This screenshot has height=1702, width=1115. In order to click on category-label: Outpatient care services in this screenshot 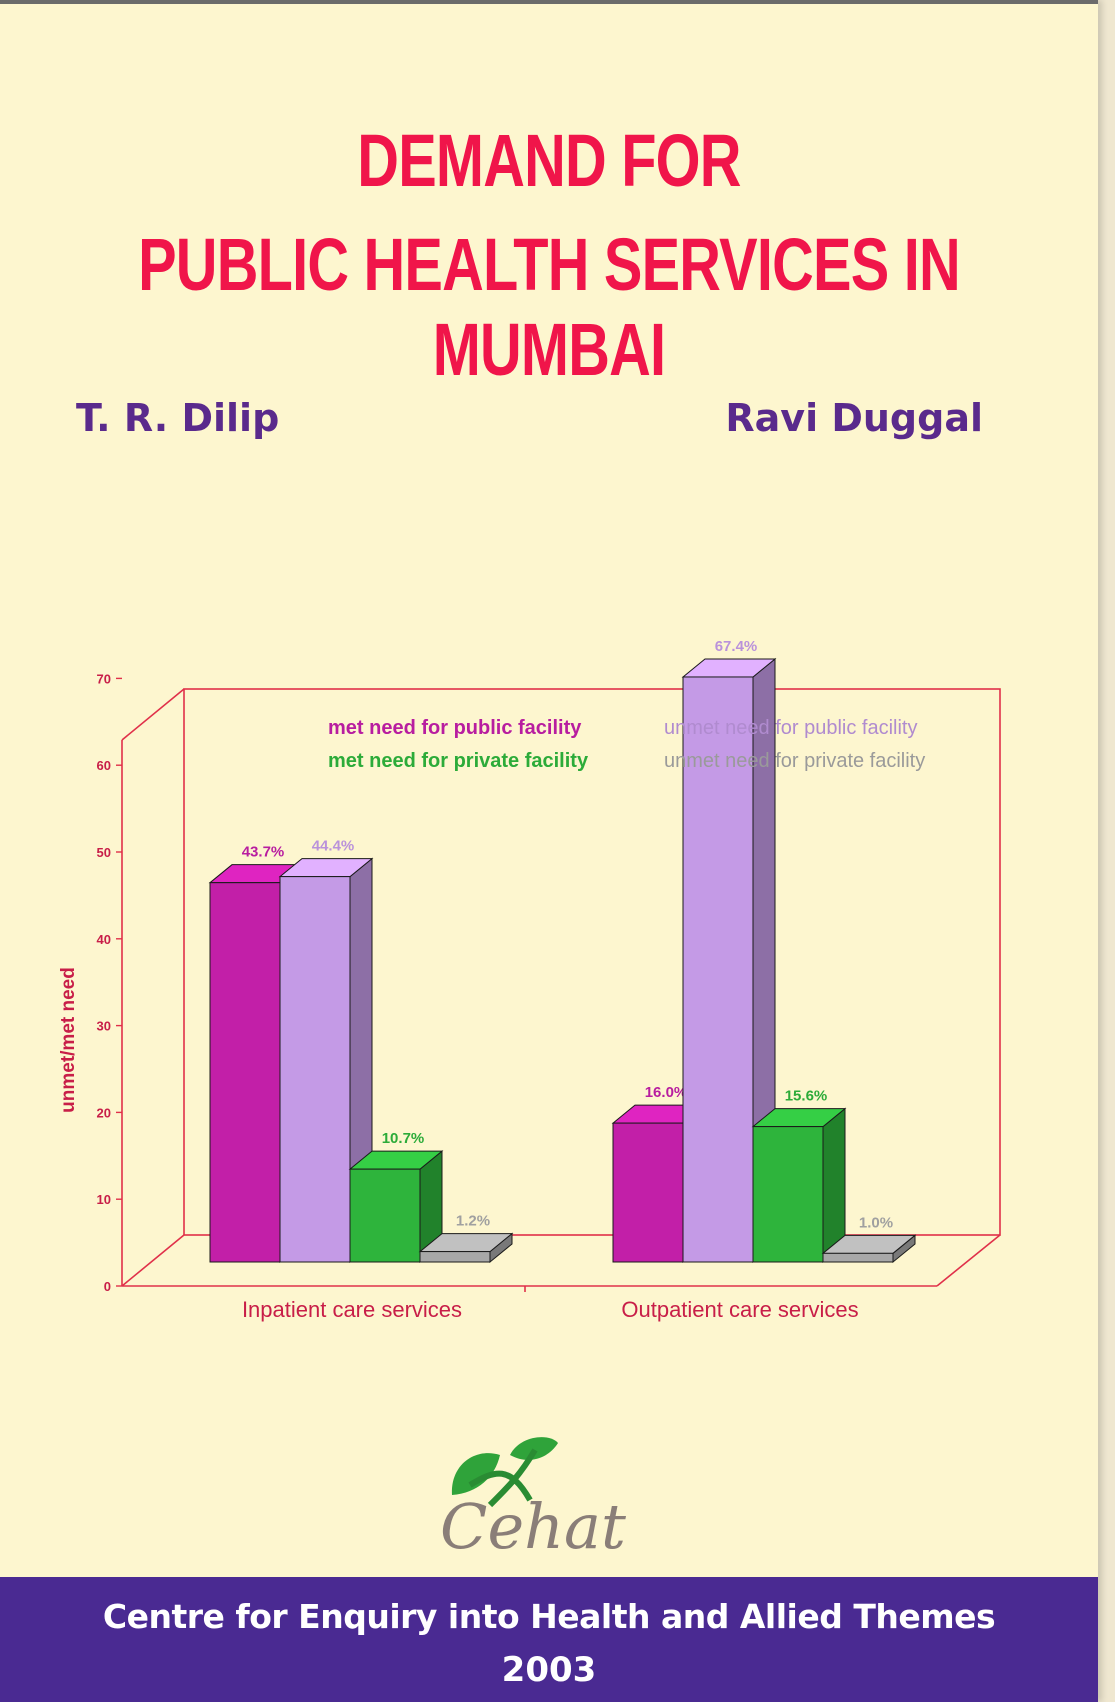, I will do `click(739, 1309)`.